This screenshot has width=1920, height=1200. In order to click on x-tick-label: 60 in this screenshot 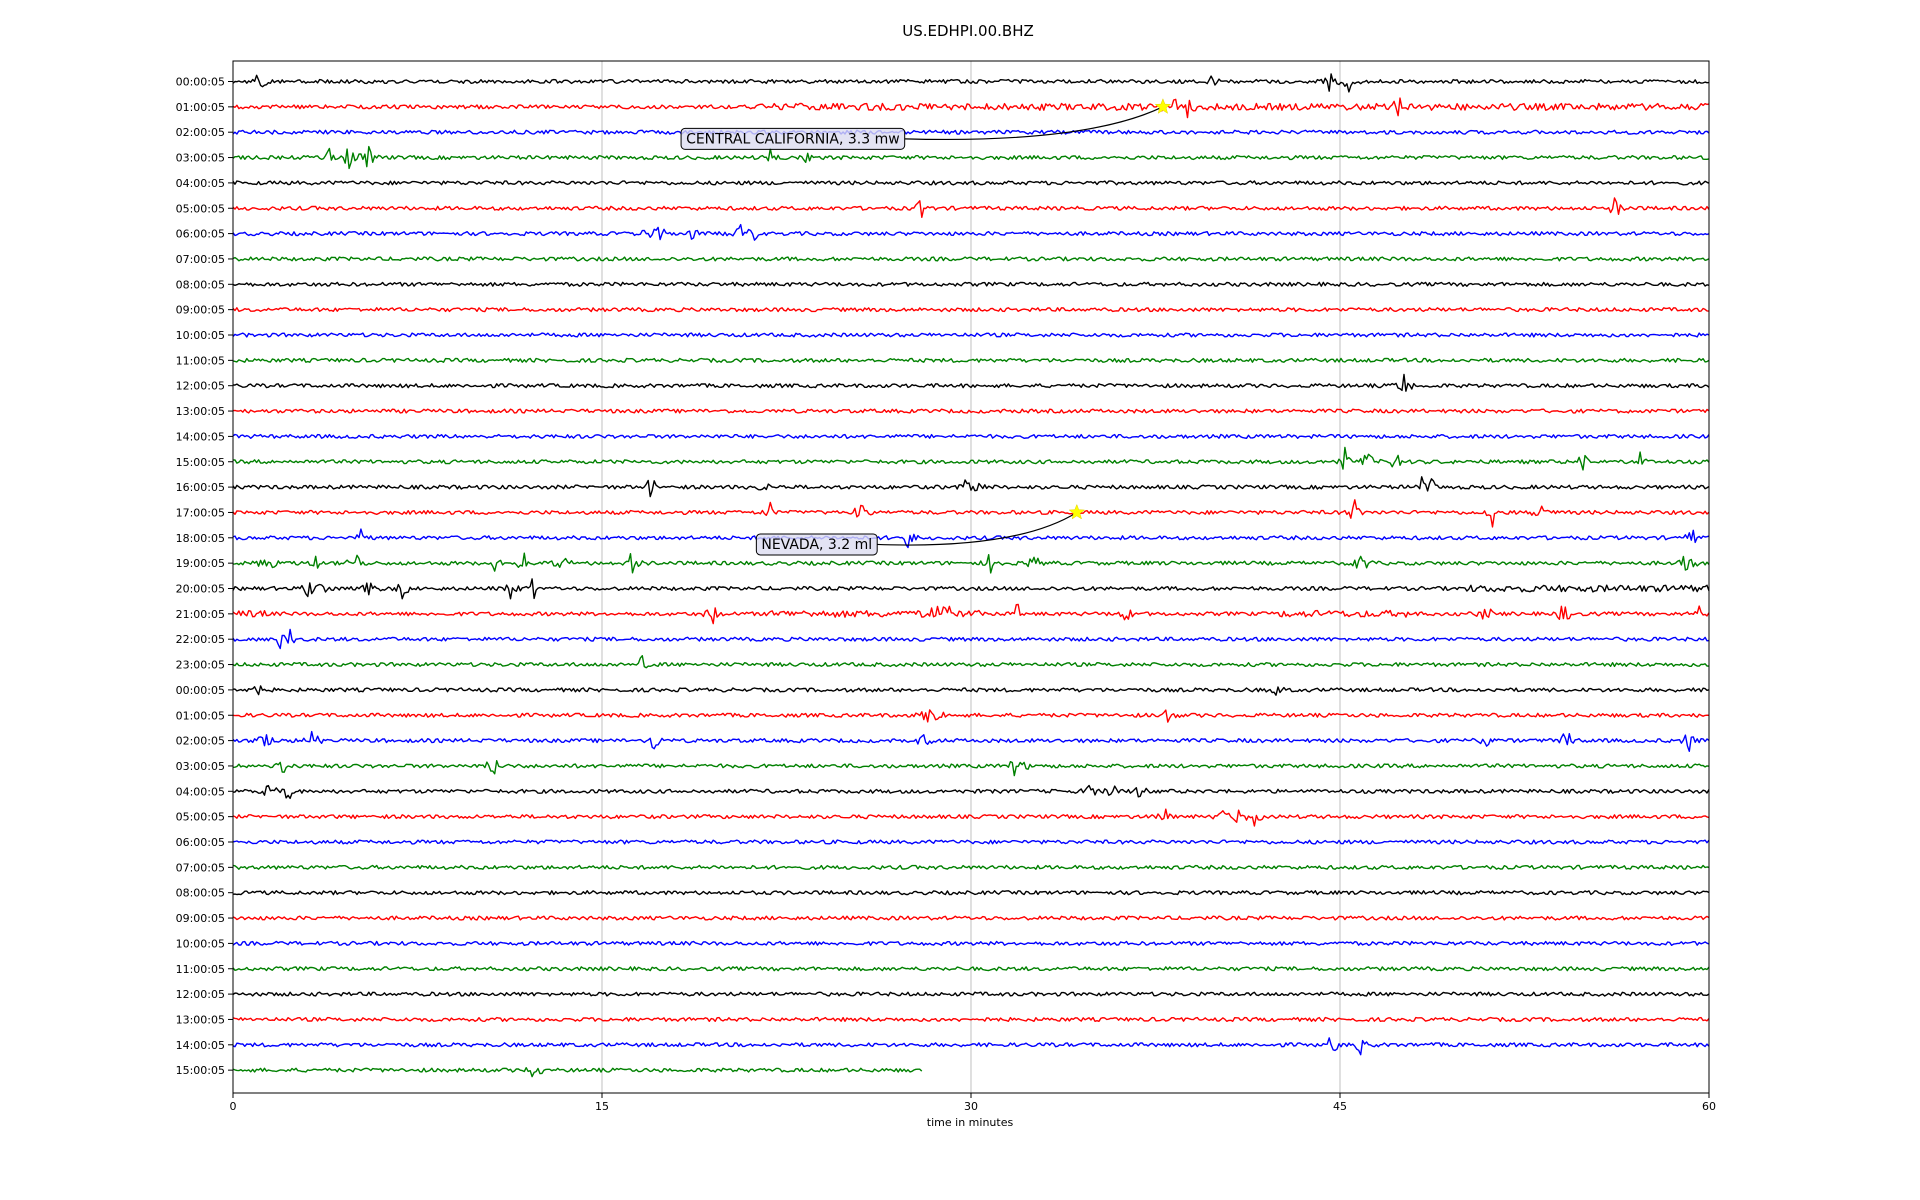, I will do `click(1709, 1106)`.